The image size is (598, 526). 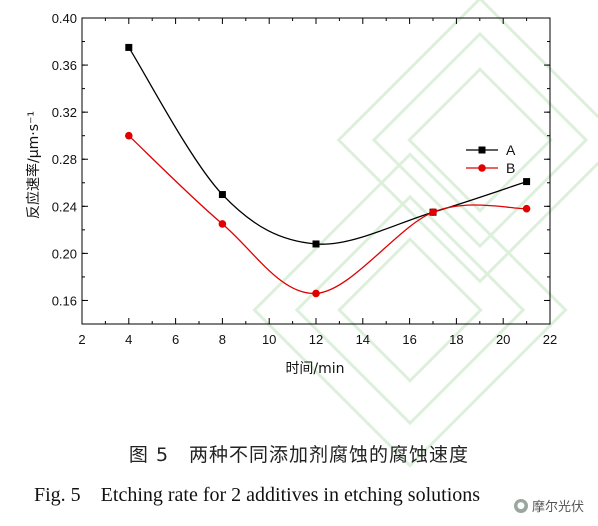 I want to click on x-tick-label: 16, so click(x=409, y=339).